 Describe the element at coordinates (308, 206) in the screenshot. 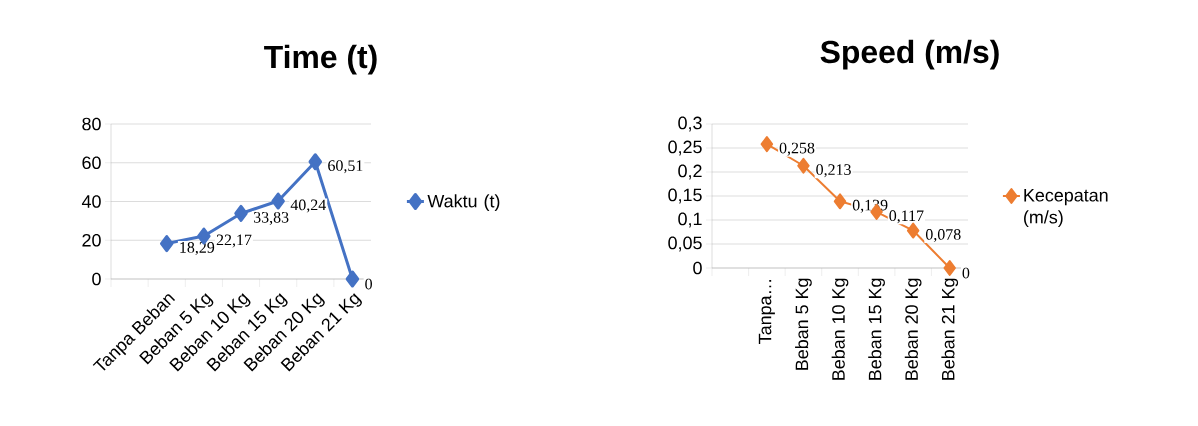

I see `data-label: 40,24` at that location.